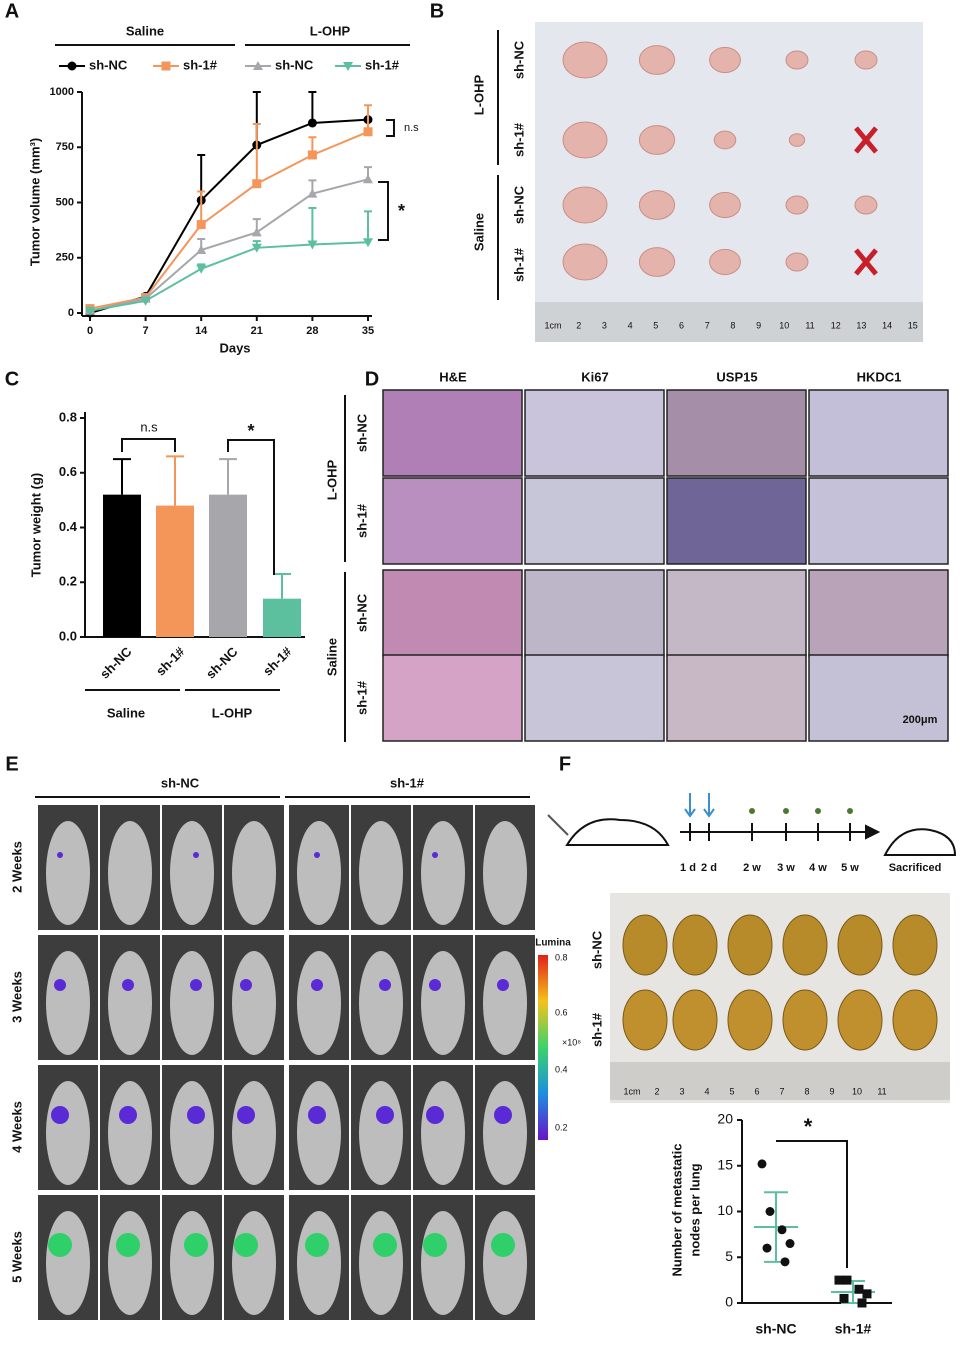 Image resolution: width=960 pixels, height=1348 pixels. I want to click on y-tick-label: 0.6, so click(68, 471).